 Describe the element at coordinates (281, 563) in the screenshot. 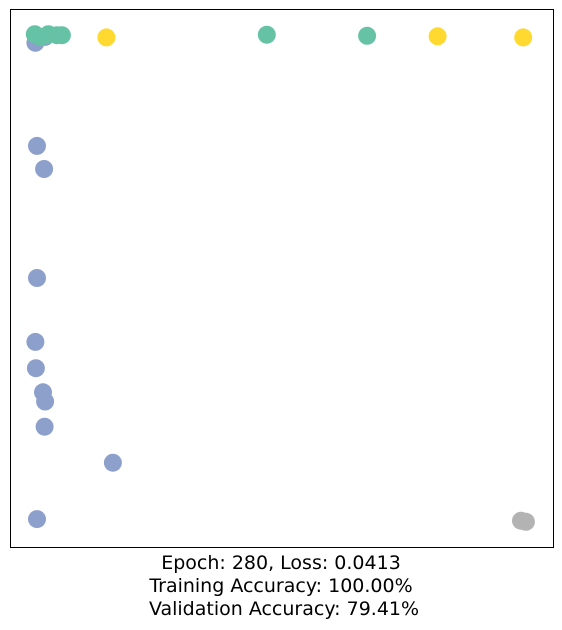

I see `caption-epoch-loss: Epoch: 280, Loss: 0.0413` at that location.